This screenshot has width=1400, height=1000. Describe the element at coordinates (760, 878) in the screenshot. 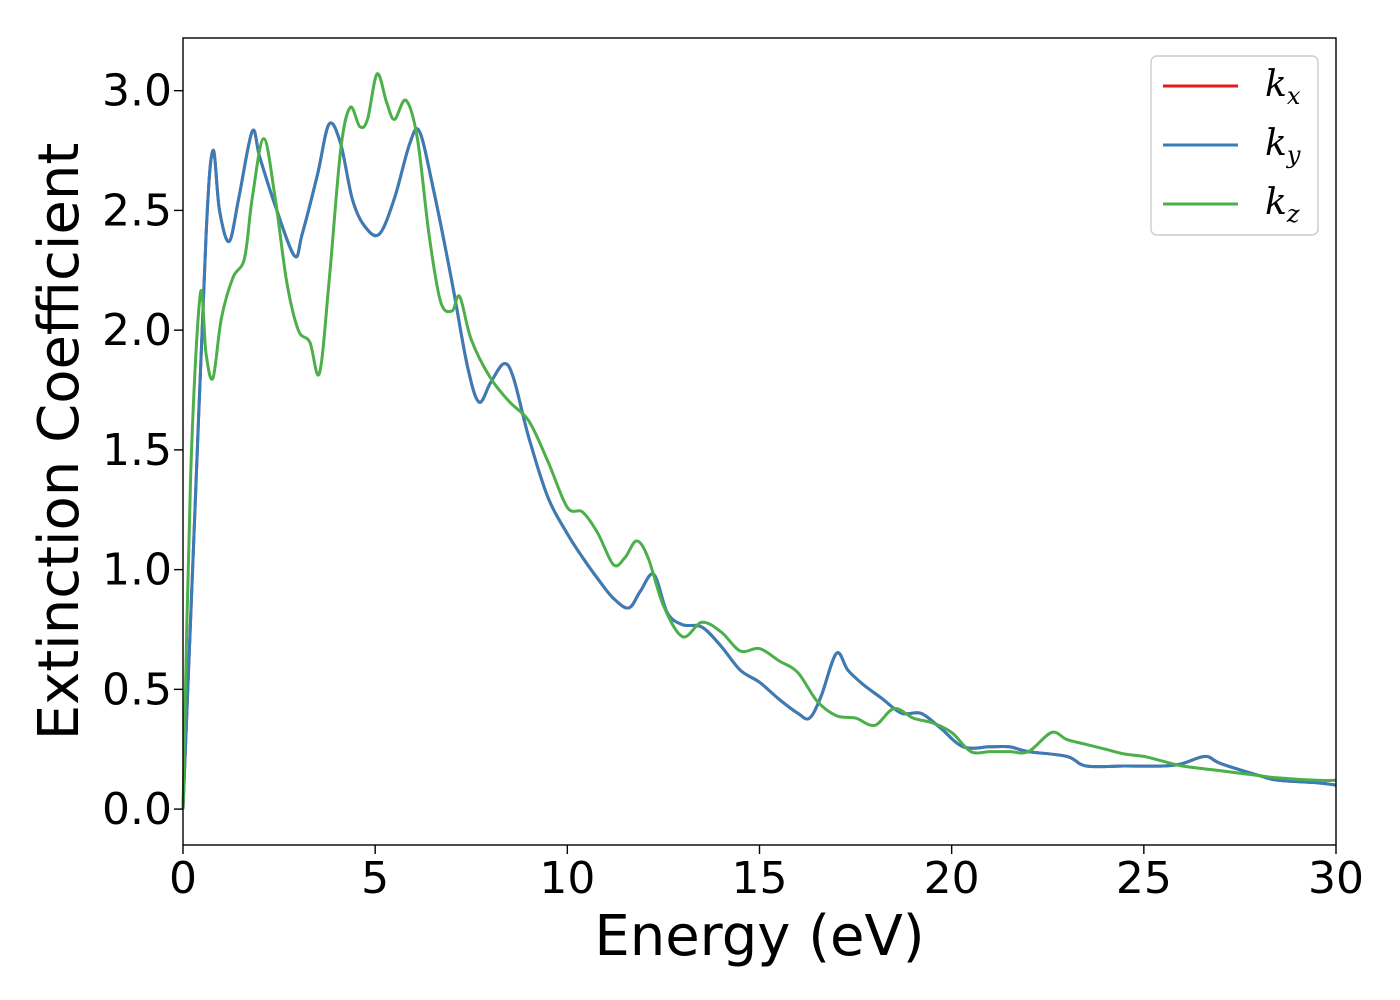

I see `x-tick-label: 15` at that location.